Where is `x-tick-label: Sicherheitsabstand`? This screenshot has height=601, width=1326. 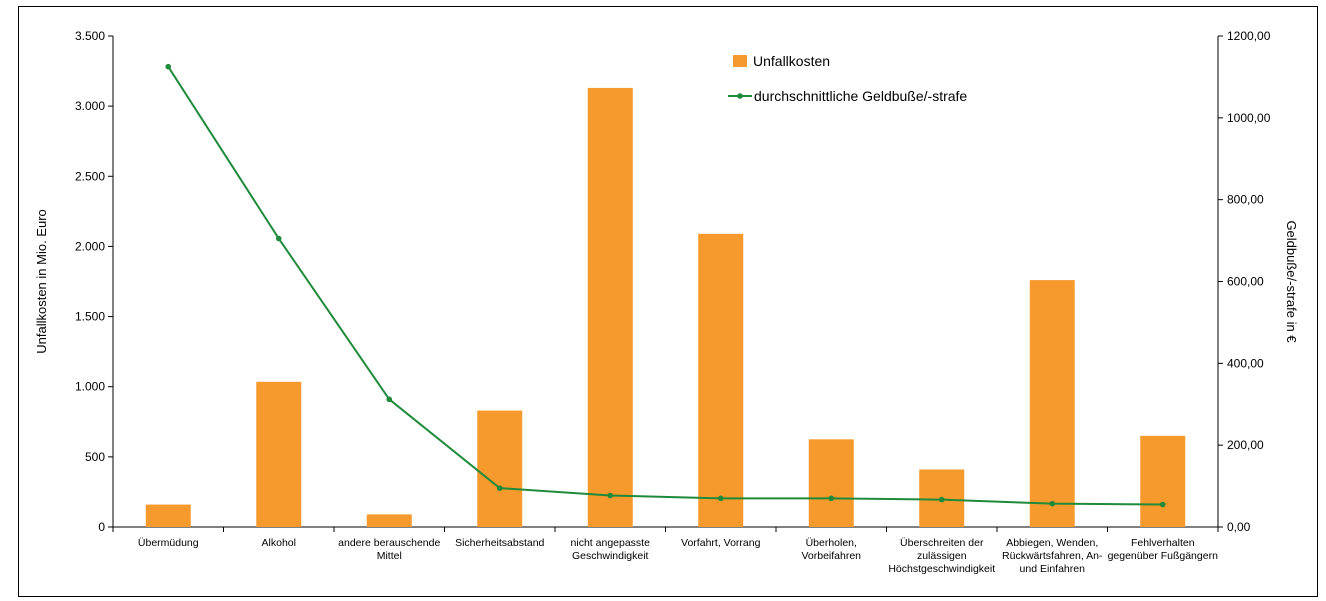 x-tick-label: Sicherheitsabstand is located at coordinates (499, 543).